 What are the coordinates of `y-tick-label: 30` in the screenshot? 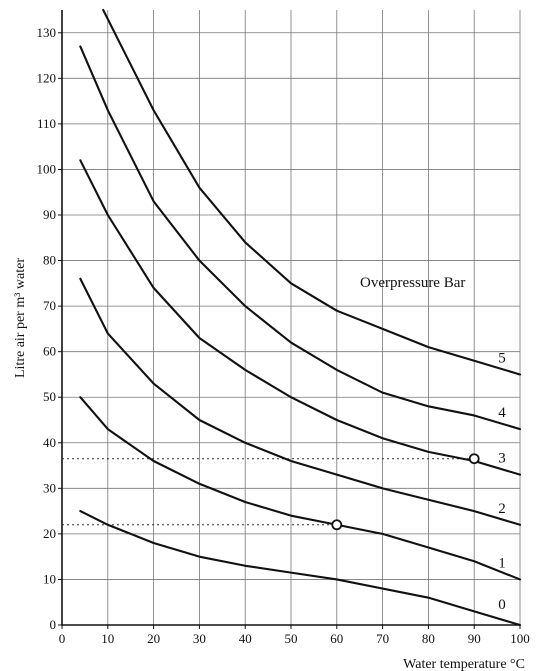 It's located at (49, 487).